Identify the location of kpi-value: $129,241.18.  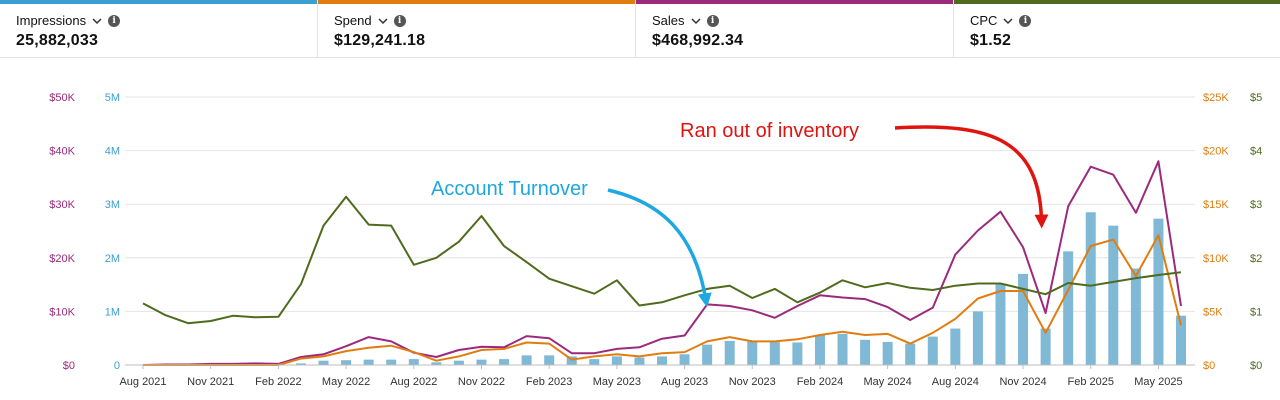
(380, 40).